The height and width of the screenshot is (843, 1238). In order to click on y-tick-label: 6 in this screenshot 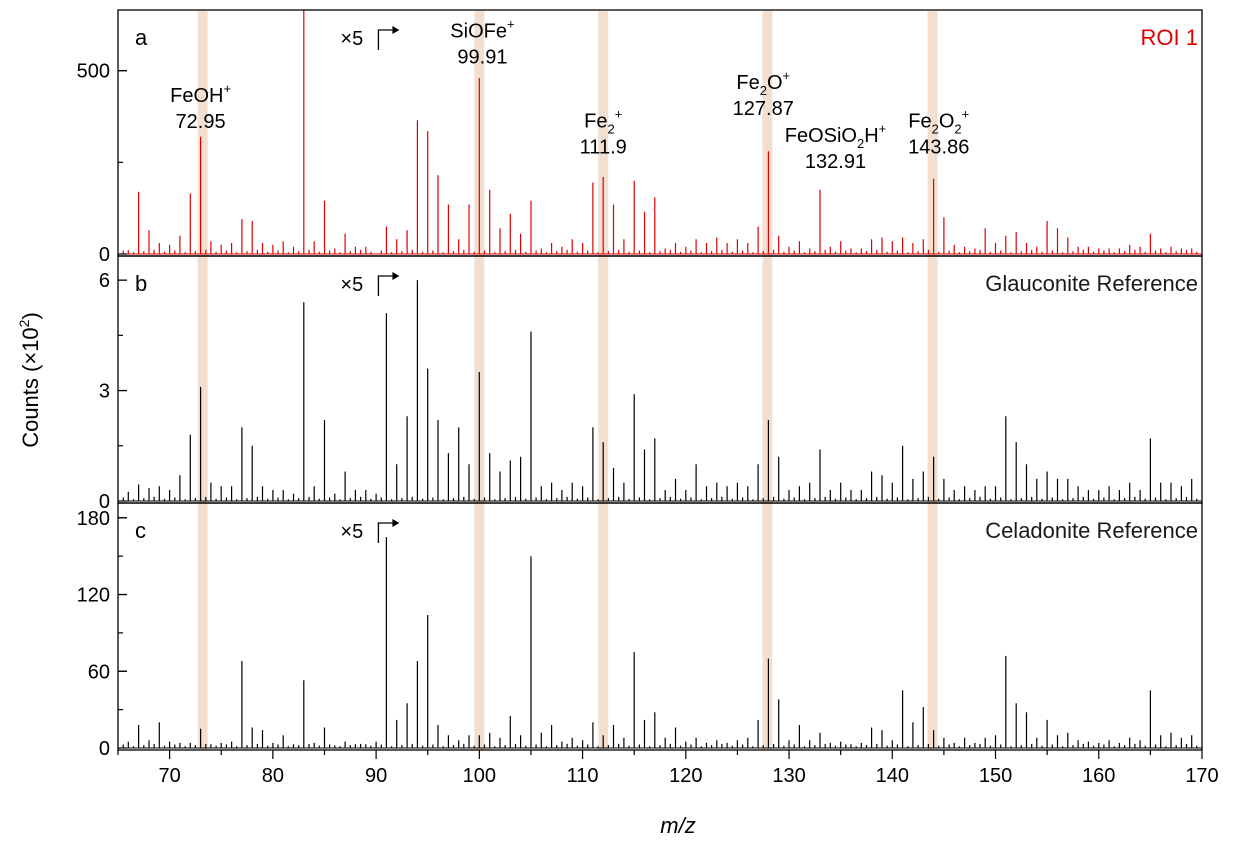, I will do `click(104, 281)`.